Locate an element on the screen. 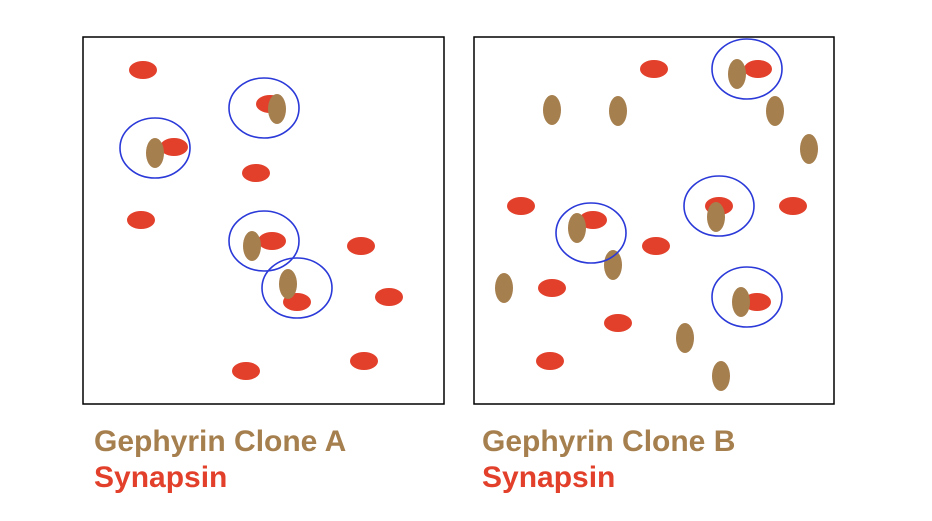  legend-clone-b: Gephyrin Clone B Synapsin is located at coordinates (608, 460).